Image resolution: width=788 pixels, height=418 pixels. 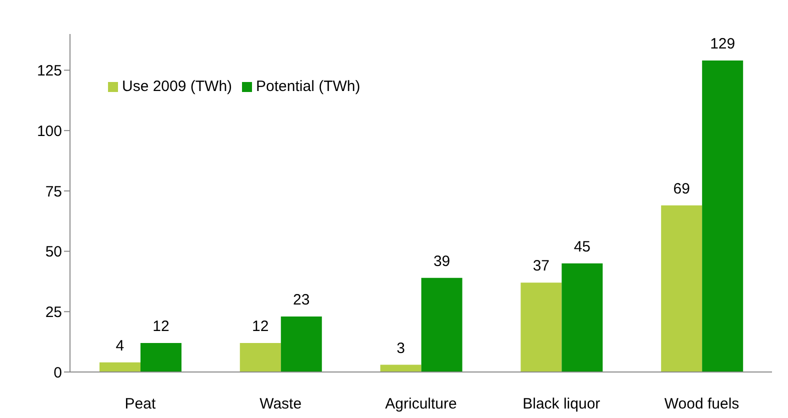 I want to click on x-tick-label: Peat, so click(x=140, y=404).